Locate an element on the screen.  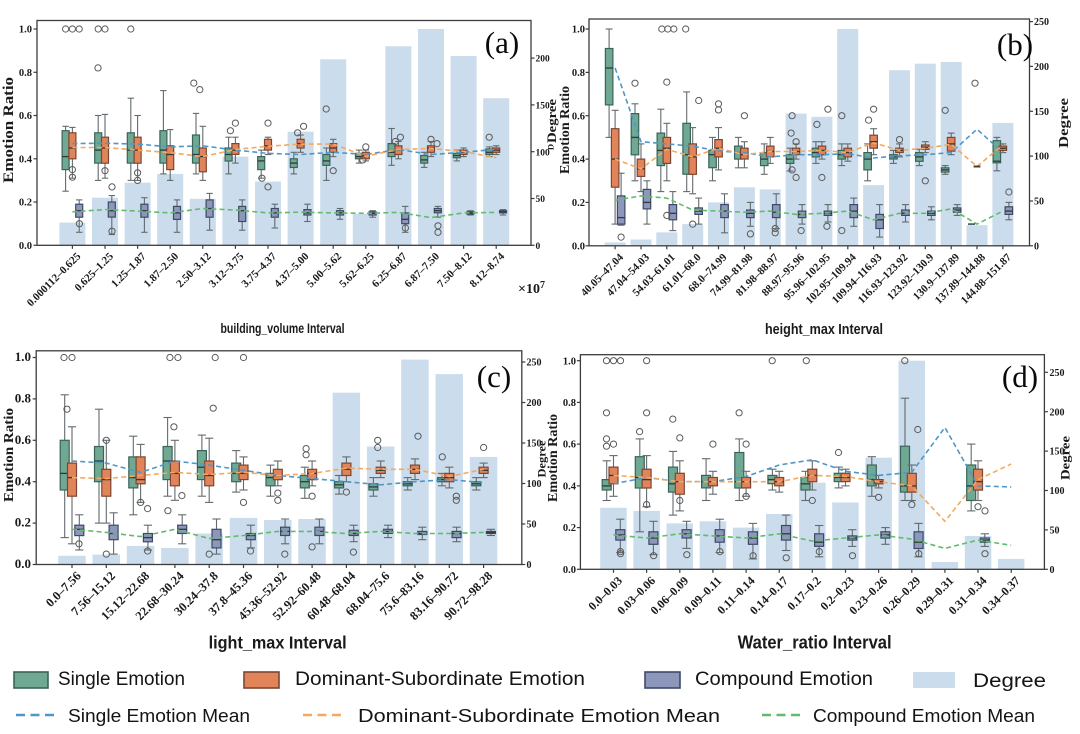
svg-text: Compound Emotion is located at coordinates (784, 679).